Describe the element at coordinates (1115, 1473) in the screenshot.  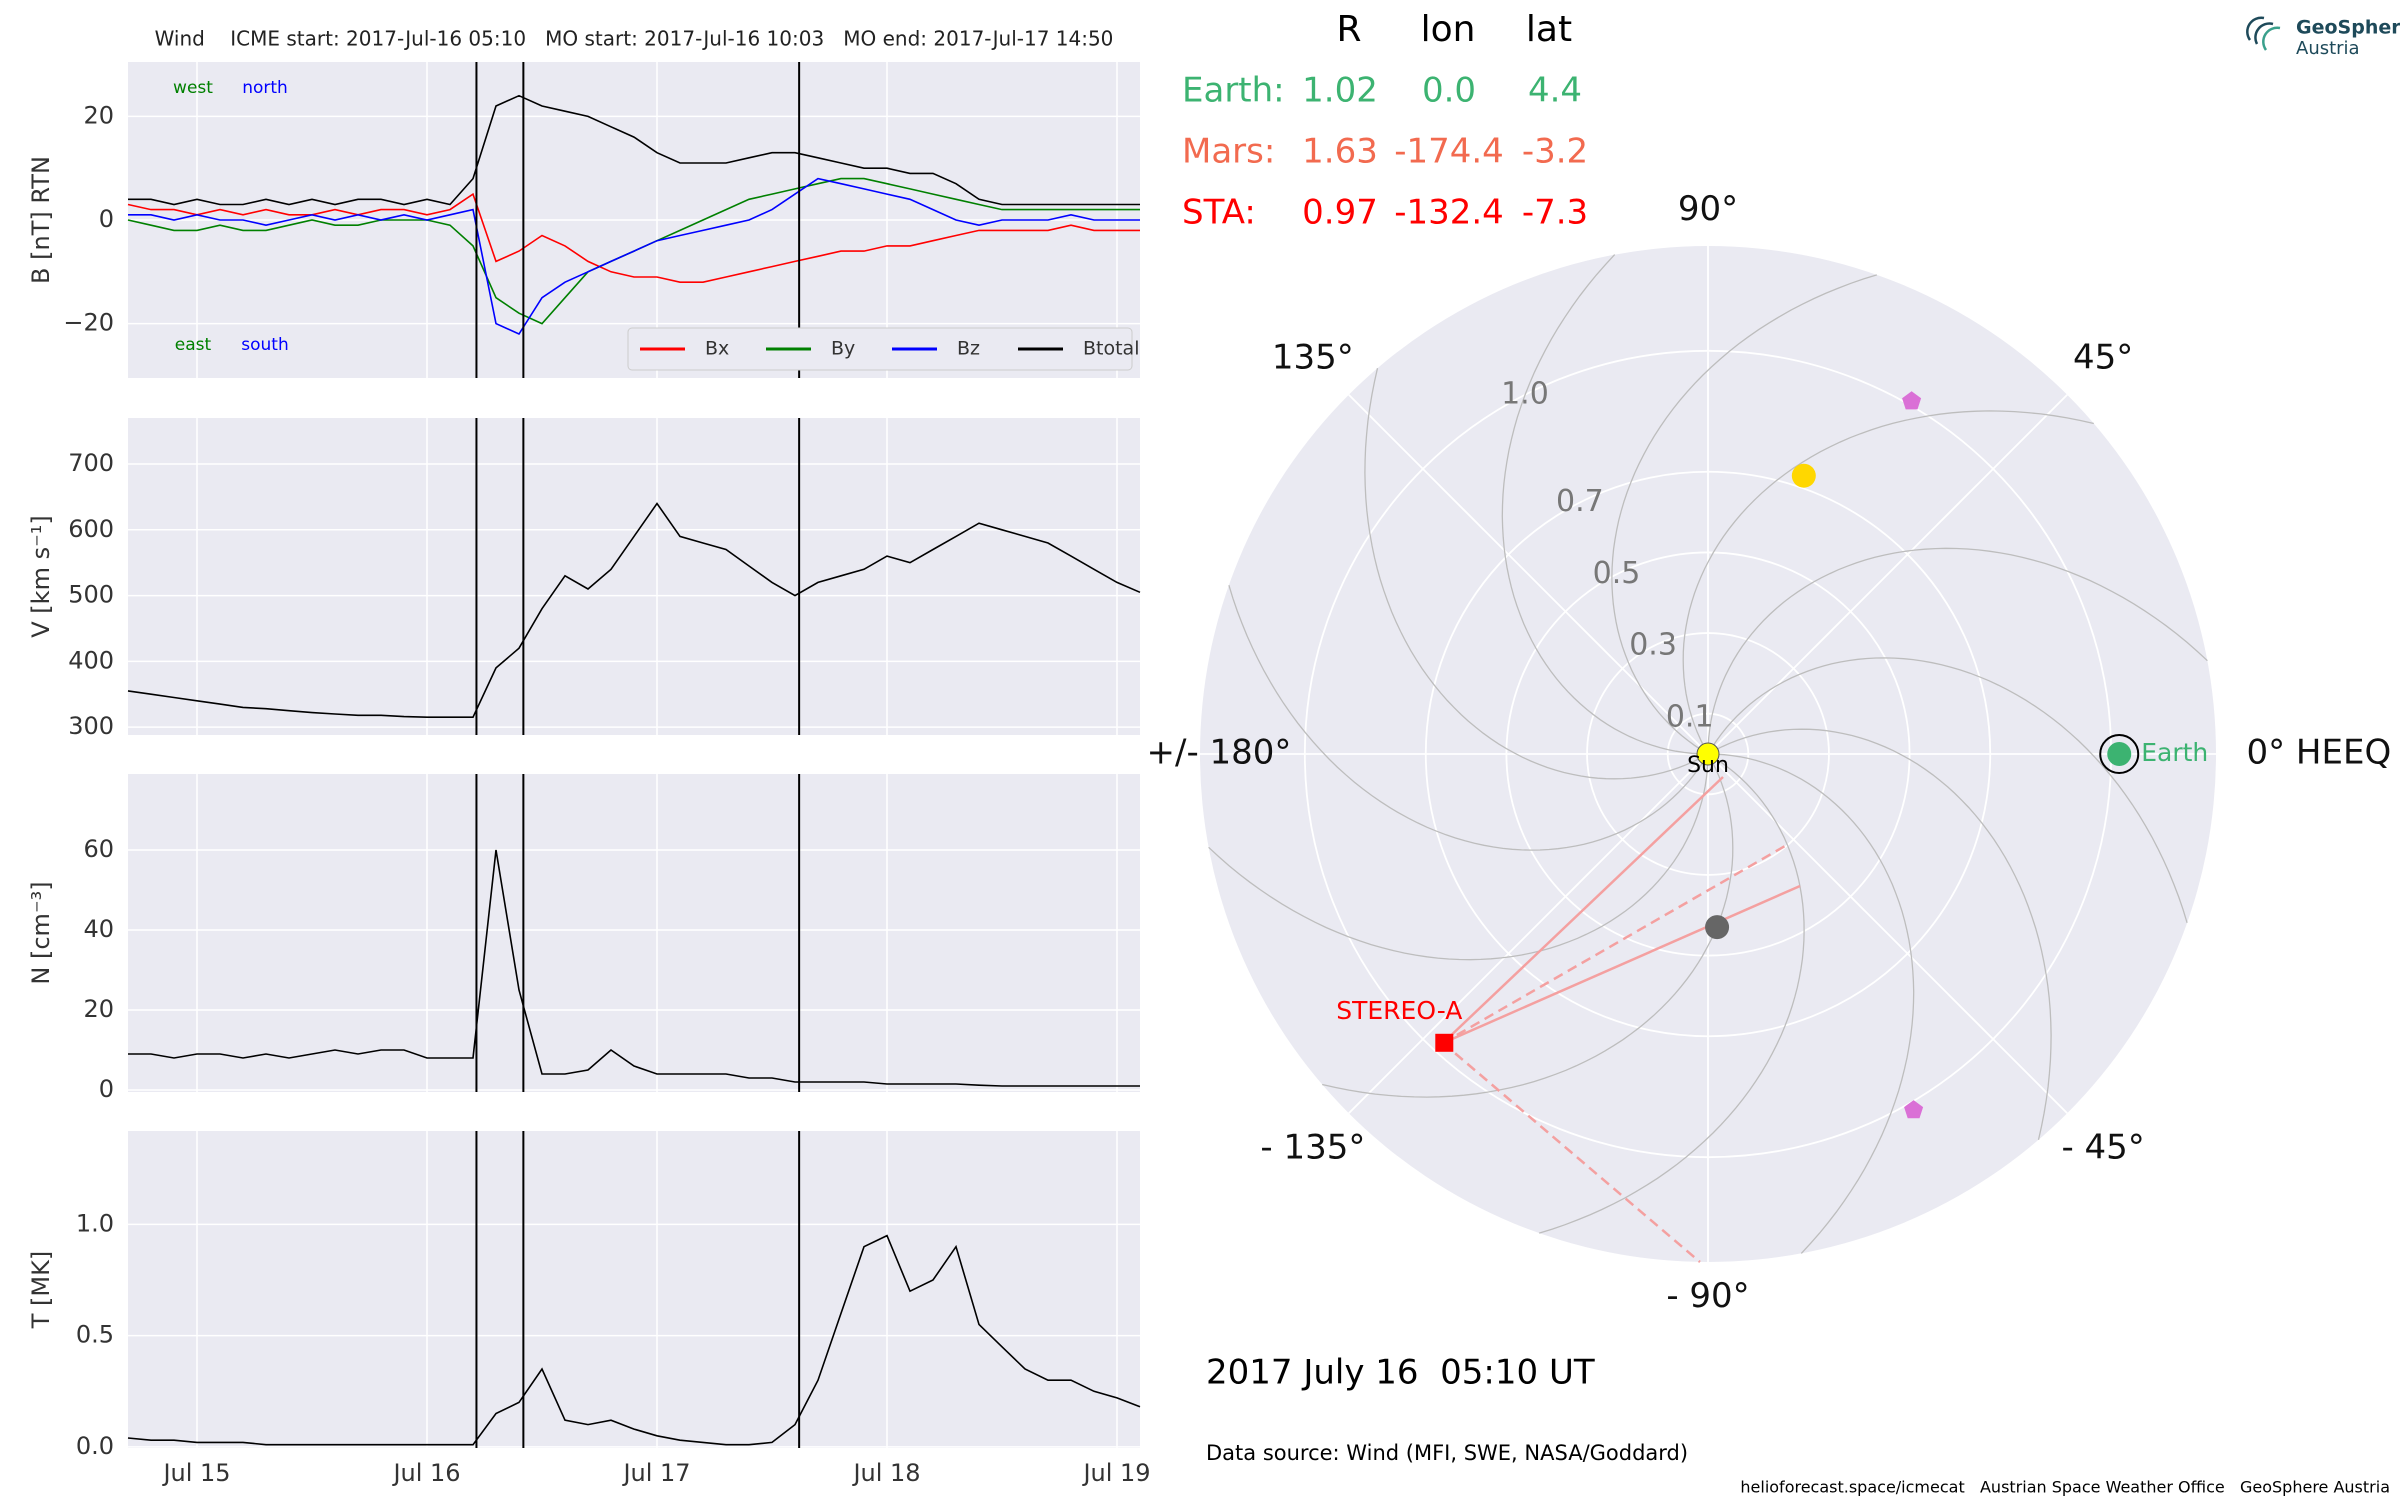
I see `x-tick-label: Jul 19` at that location.